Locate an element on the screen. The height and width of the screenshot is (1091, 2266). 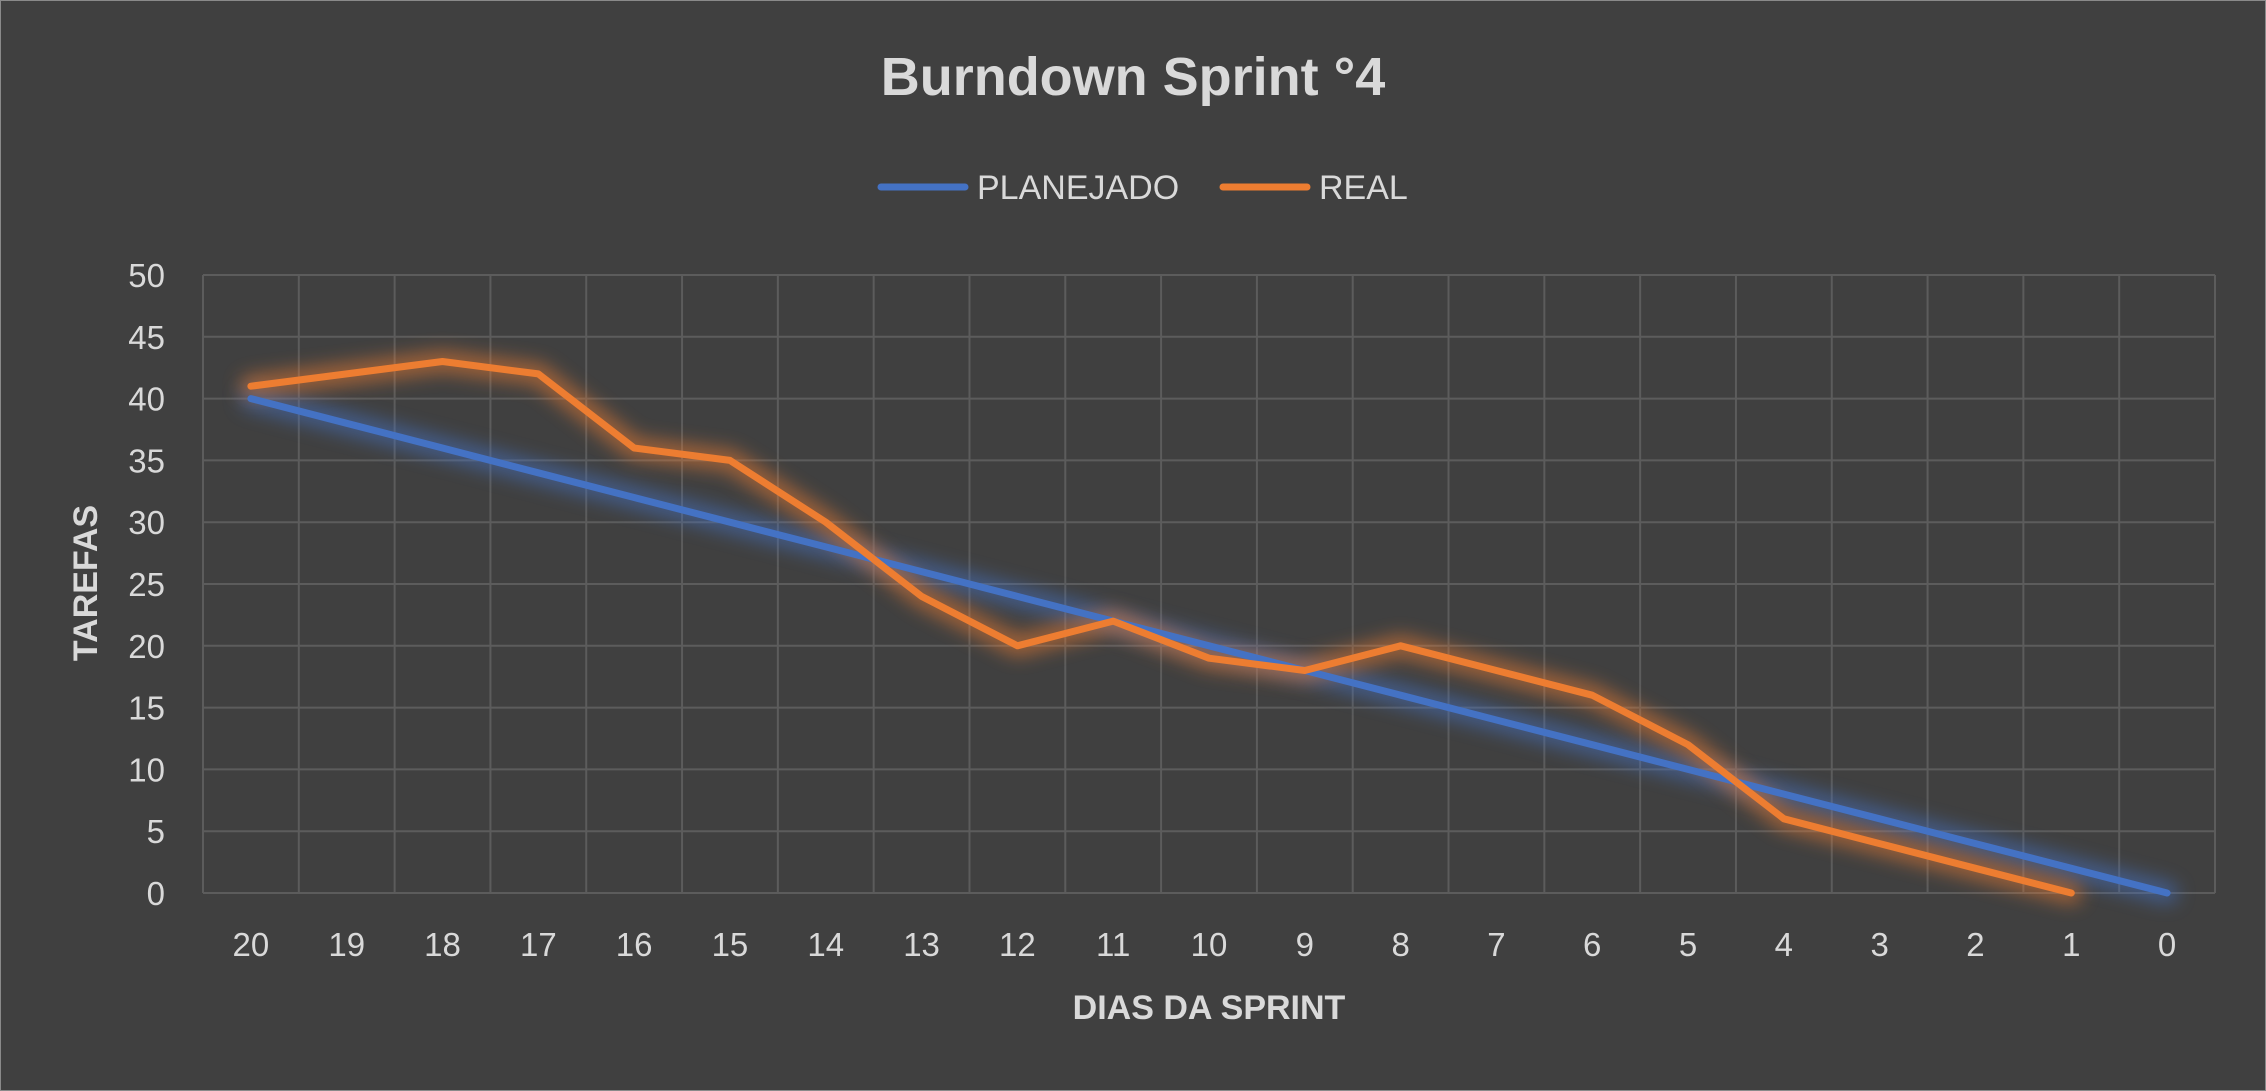
x-tick-label: 17 is located at coordinates (538, 944).